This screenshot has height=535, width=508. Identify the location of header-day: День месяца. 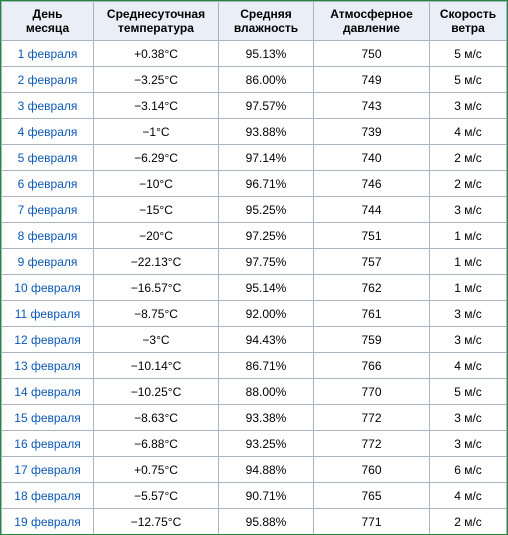
(47, 21).